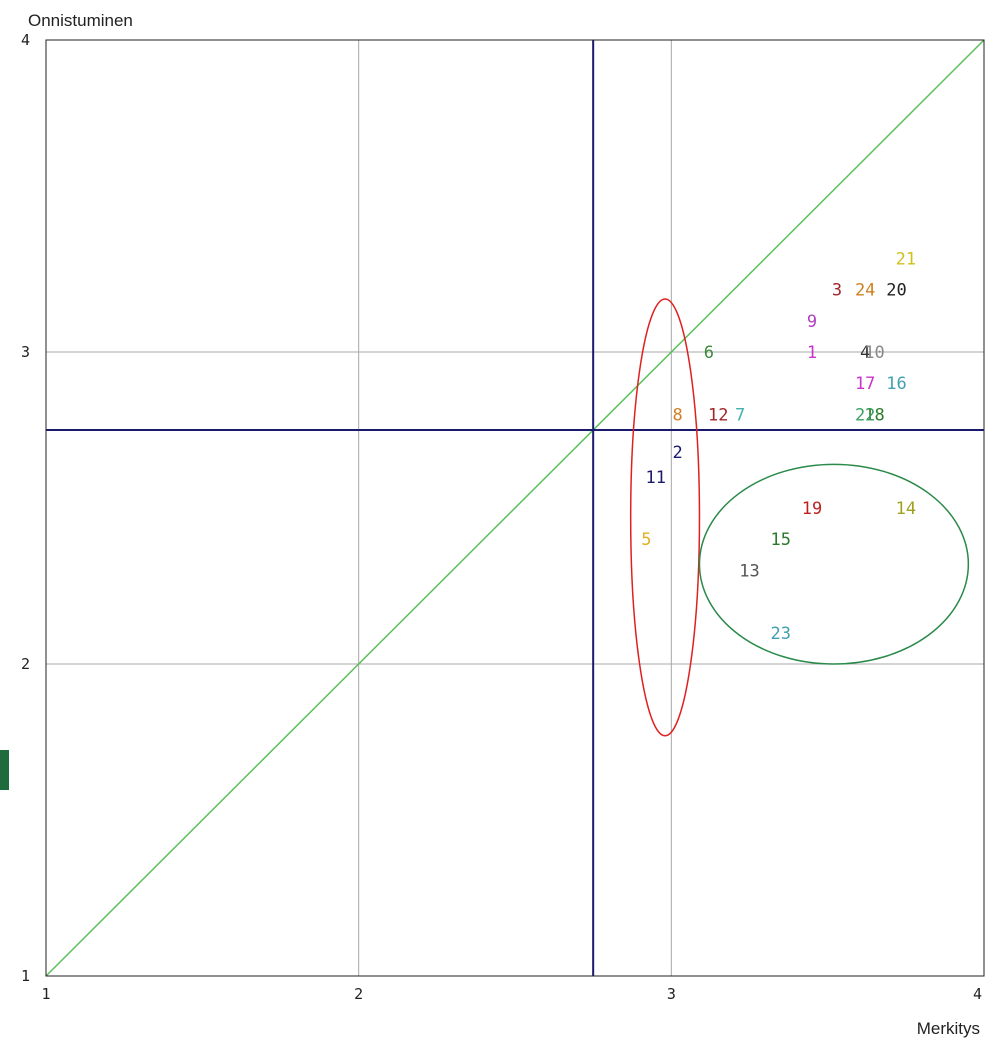  What do you see at coordinates (646, 540) in the screenshot?
I see `data-point-5: 5` at bounding box center [646, 540].